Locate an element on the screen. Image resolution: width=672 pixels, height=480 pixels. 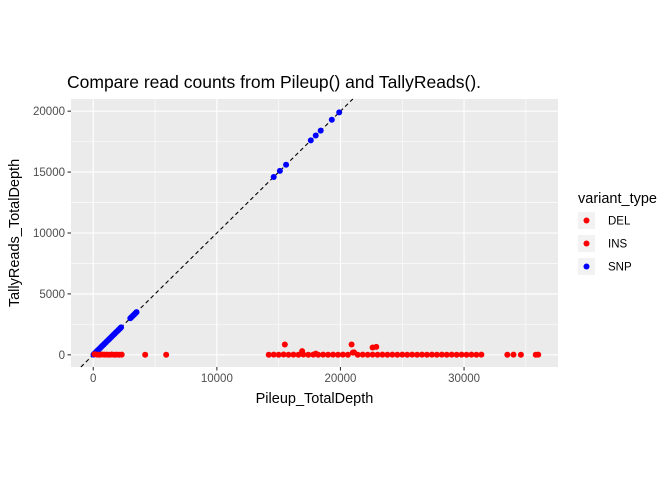
legend-label-ins: INS is located at coordinates (618, 245).